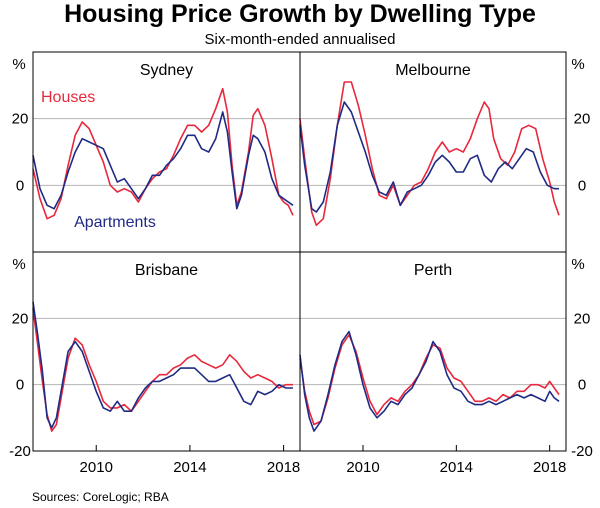 Image resolution: width=600 pixels, height=508 pixels. What do you see at coordinates (100, 497) in the screenshot?
I see `source-note: Sources: CoreLogic; RBA` at bounding box center [100, 497].